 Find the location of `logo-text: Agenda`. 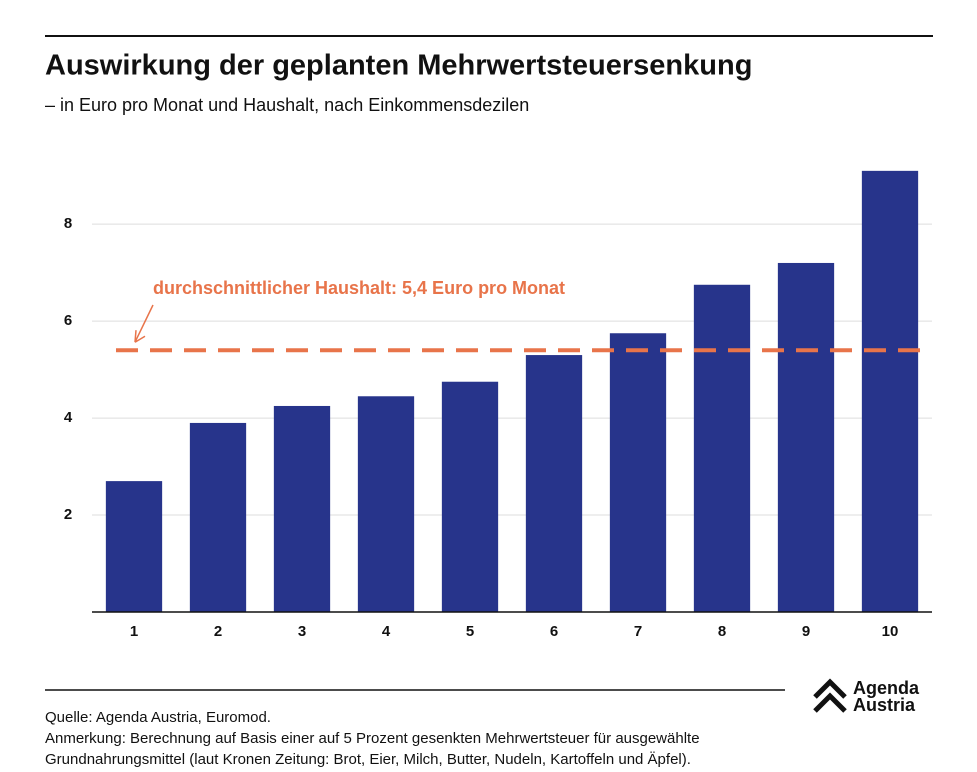

logo-text: Agenda is located at coordinates (886, 688).